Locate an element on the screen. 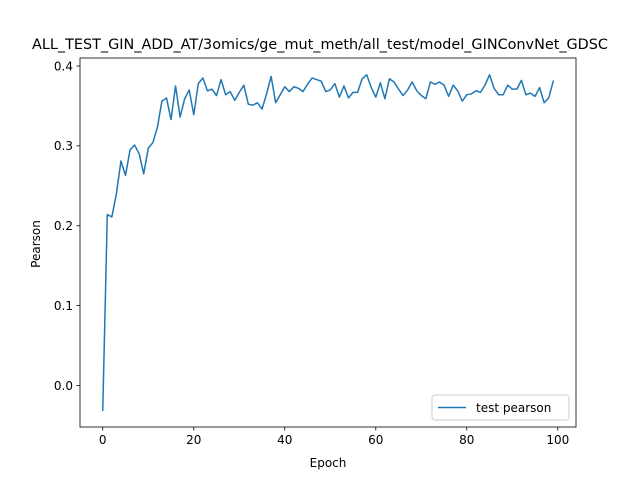 This screenshot has width=640, height=480. y-tick-label: 0.3 is located at coordinates (63, 146).